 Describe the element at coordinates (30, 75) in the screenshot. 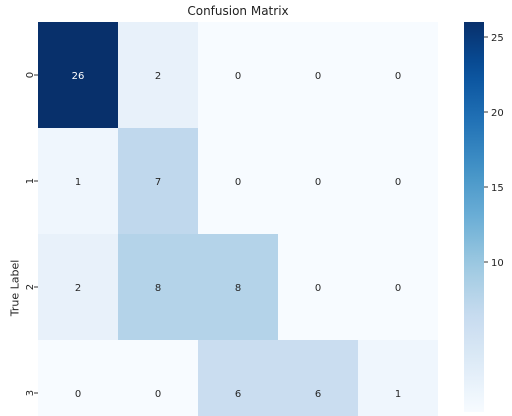

I see `y-tick-label: 0` at that location.